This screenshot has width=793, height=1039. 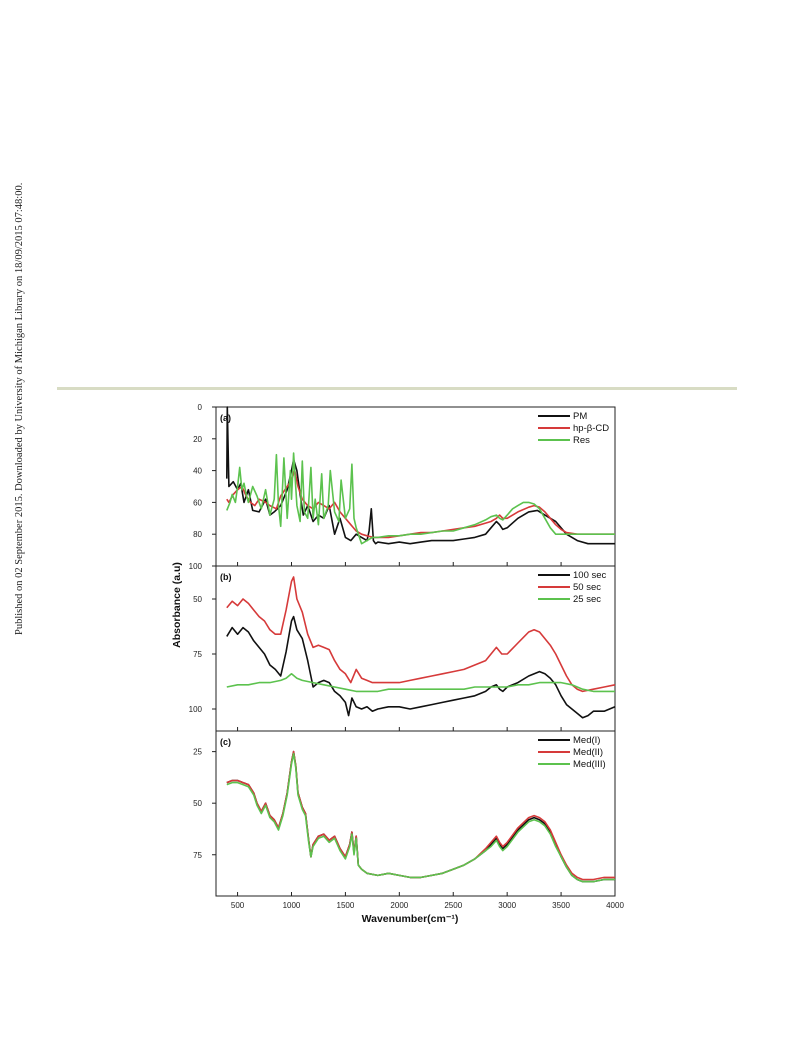 What do you see at coordinates (410, 919) in the screenshot?
I see `x-axis-label: Wavenumber(cm⁻¹)` at bounding box center [410, 919].